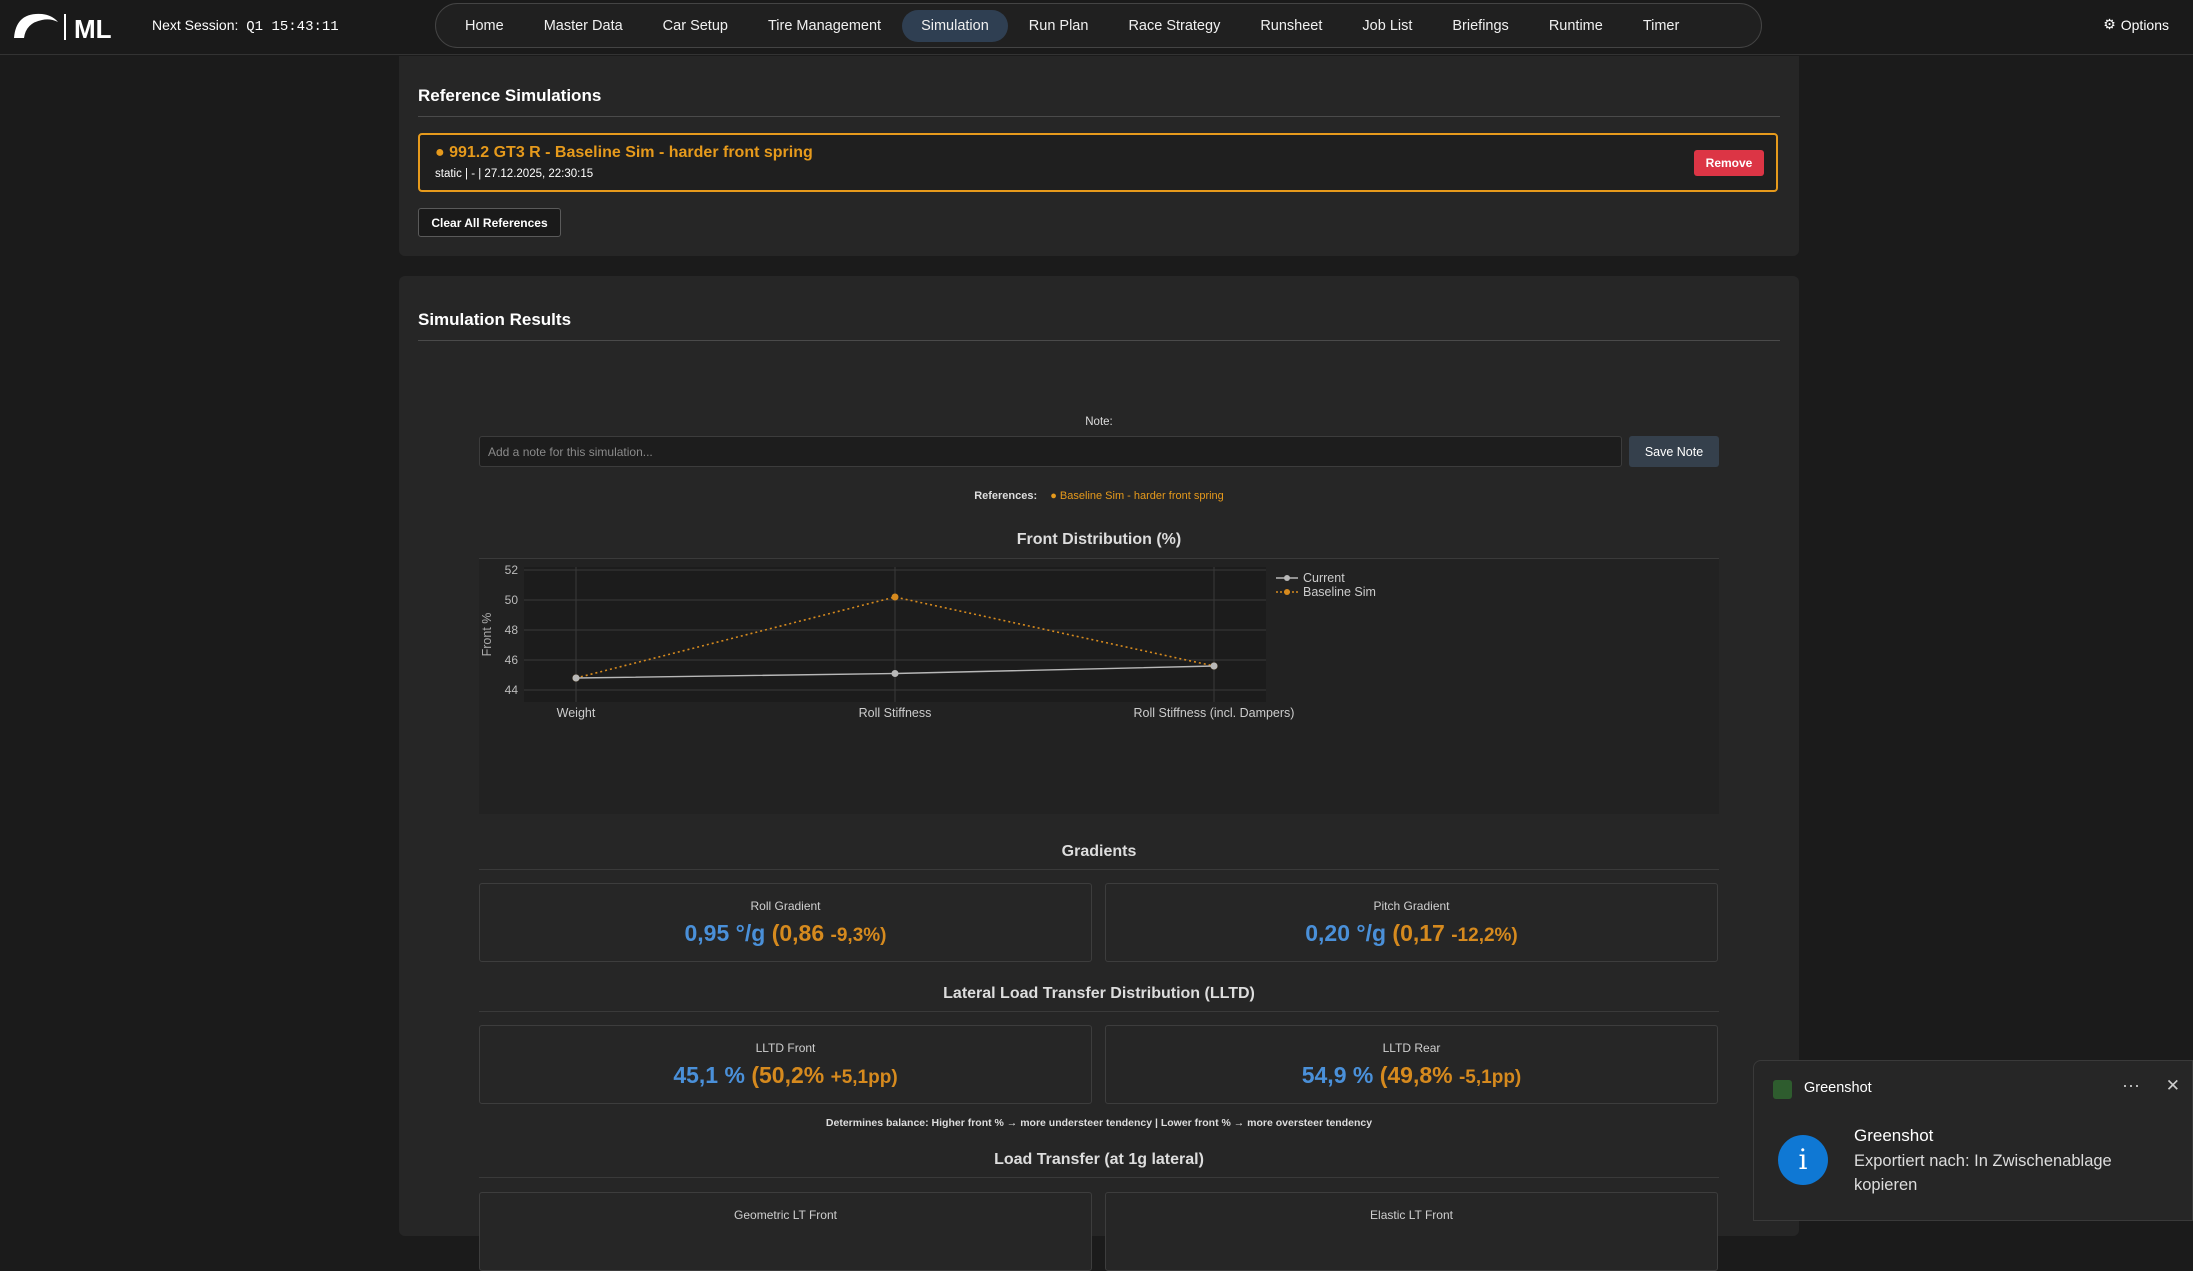  Describe the element at coordinates (1339, 592) in the screenshot. I see `legend-label: Baseline Sim` at that location.